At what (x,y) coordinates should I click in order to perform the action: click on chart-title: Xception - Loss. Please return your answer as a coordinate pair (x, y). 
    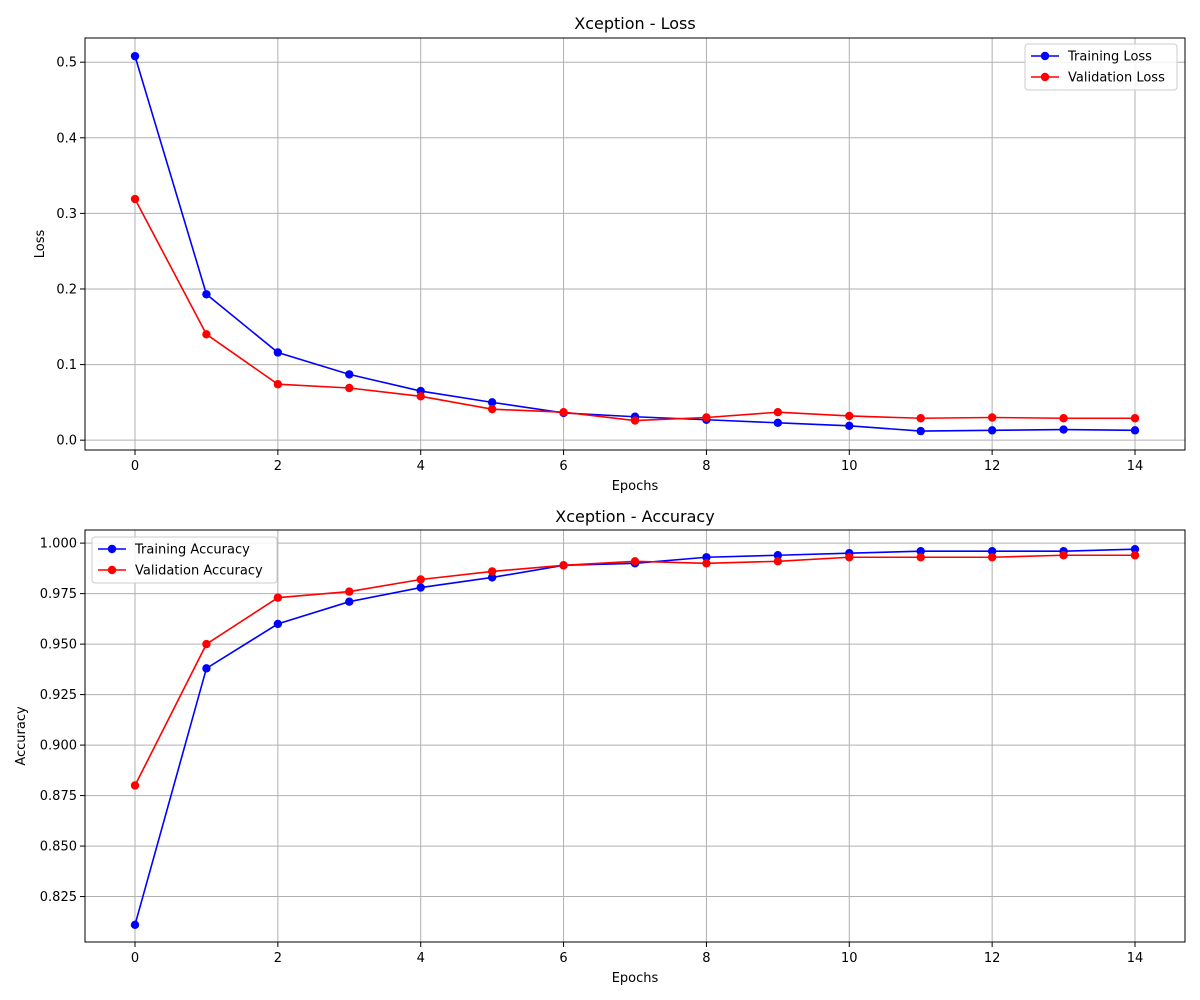
    Looking at the image, I should click on (634, 23).